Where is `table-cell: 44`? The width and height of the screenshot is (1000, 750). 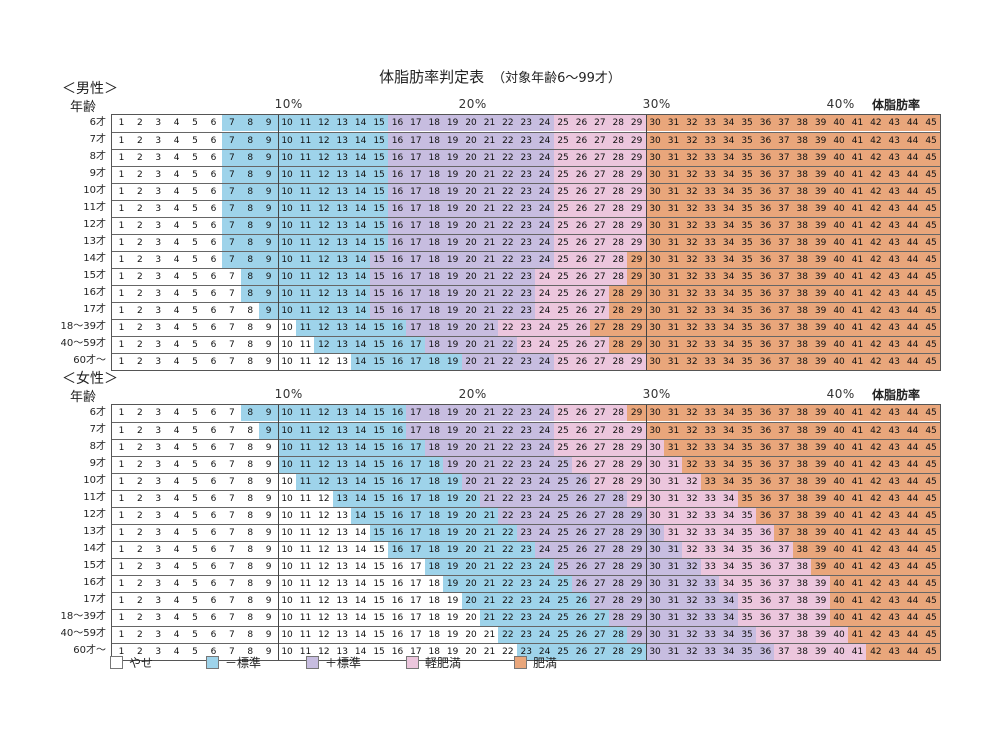
table-cell: 44 is located at coordinates (913, 260).